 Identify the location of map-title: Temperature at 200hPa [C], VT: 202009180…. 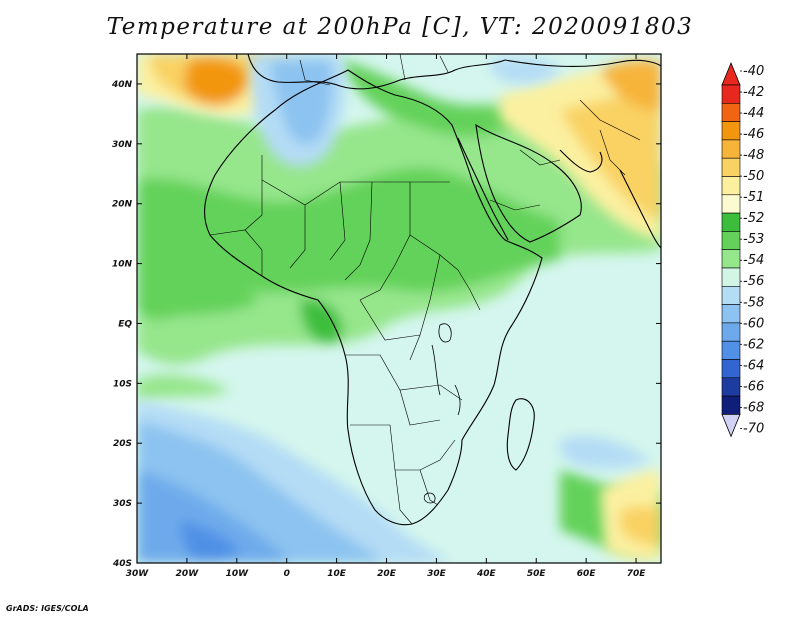
(400, 27).